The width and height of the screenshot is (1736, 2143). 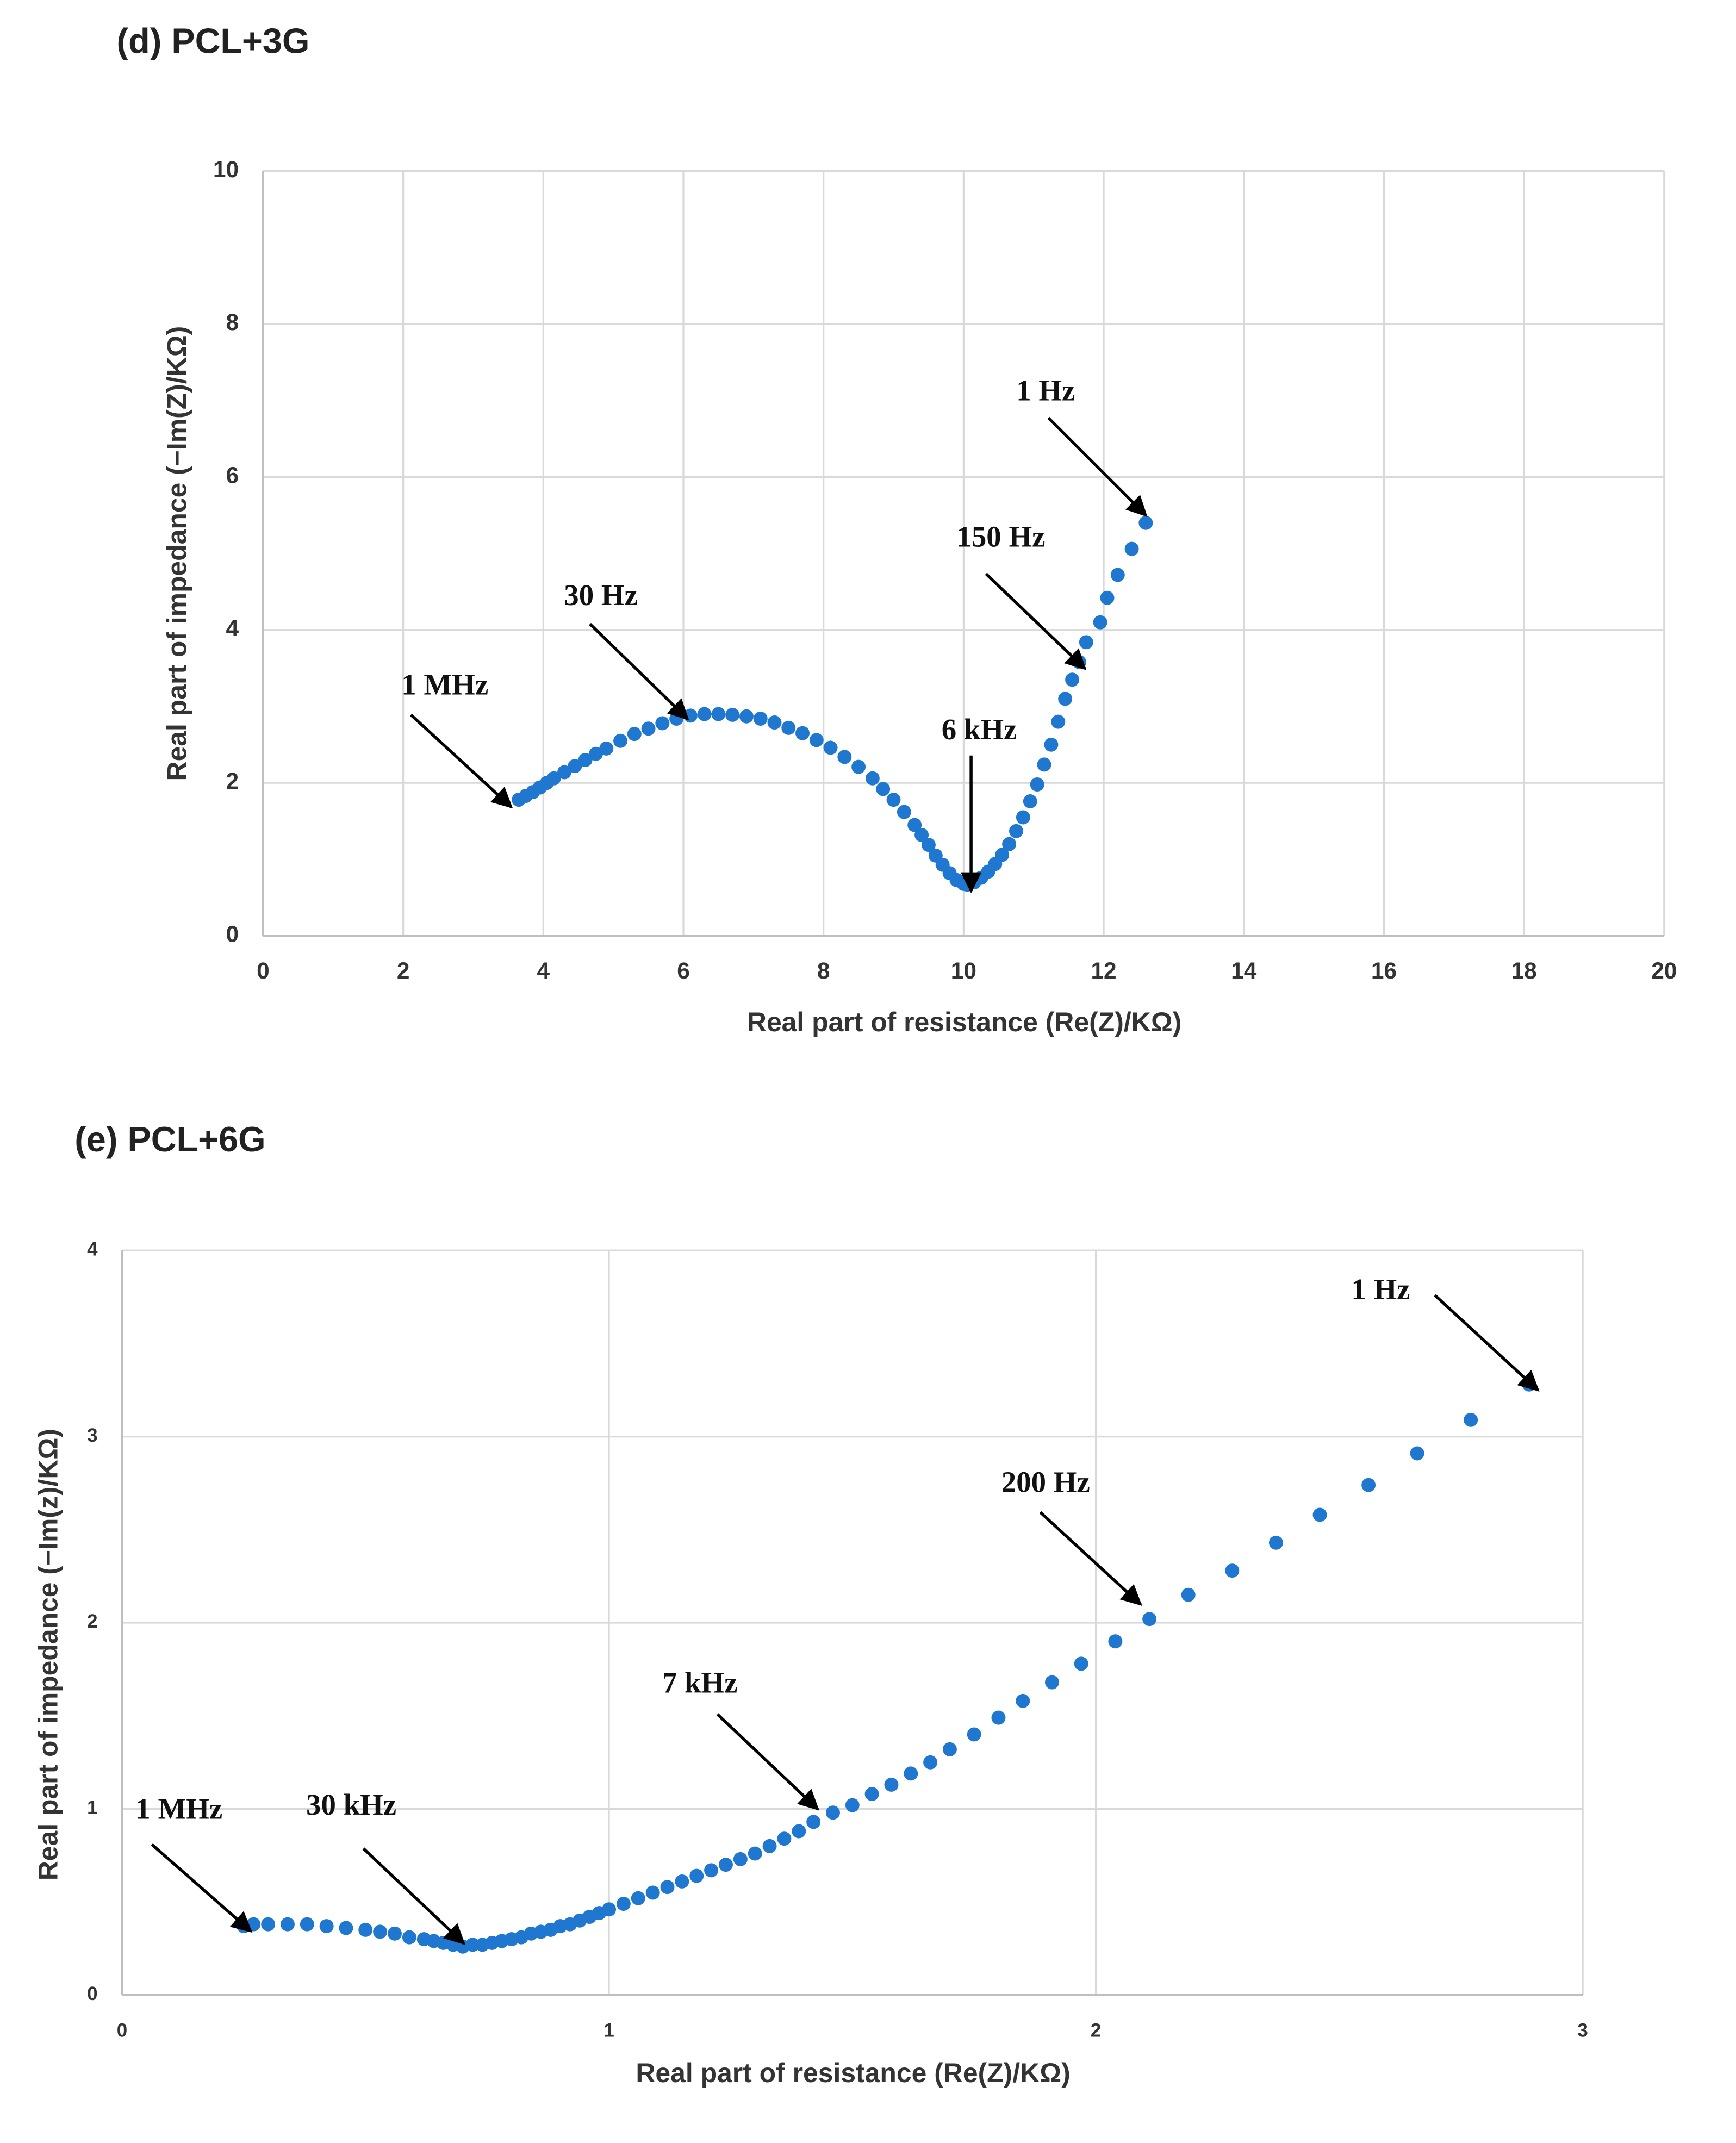 What do you see at coordinates (48, 1655) in the screenshot?
I see `y-axis-label: Real part of impedance (−Im(z)/KΩ)` at bounding box center [48, 1655].